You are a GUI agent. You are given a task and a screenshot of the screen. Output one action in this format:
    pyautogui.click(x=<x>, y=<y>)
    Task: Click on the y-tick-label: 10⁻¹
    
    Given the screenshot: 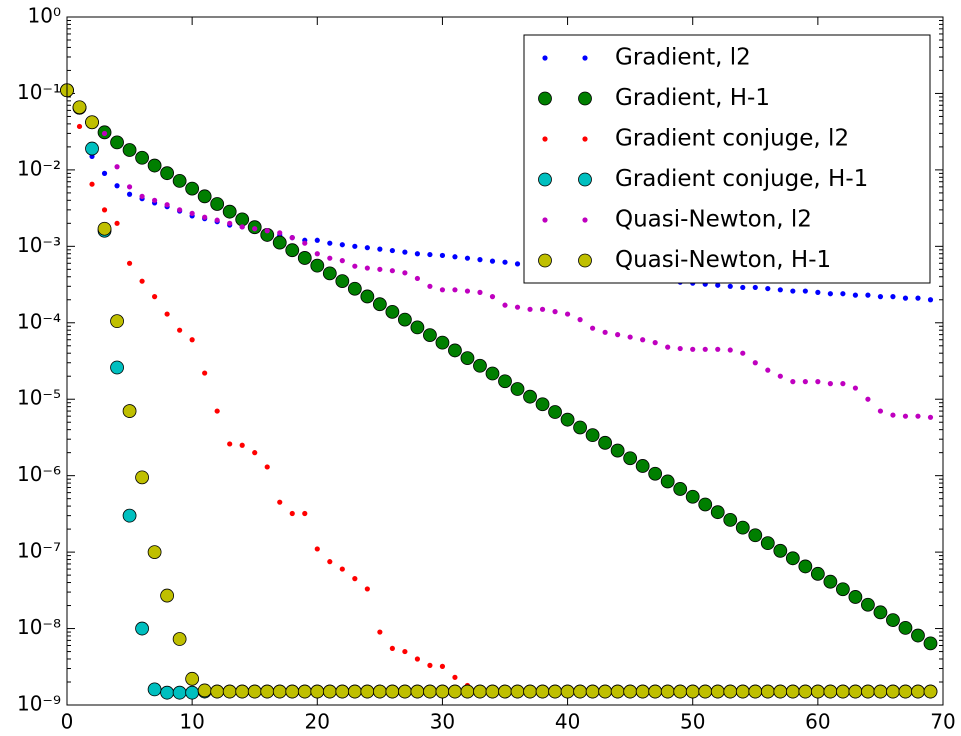 What is the action you would take?
    pyautogui.click(x=39, y=92)
    